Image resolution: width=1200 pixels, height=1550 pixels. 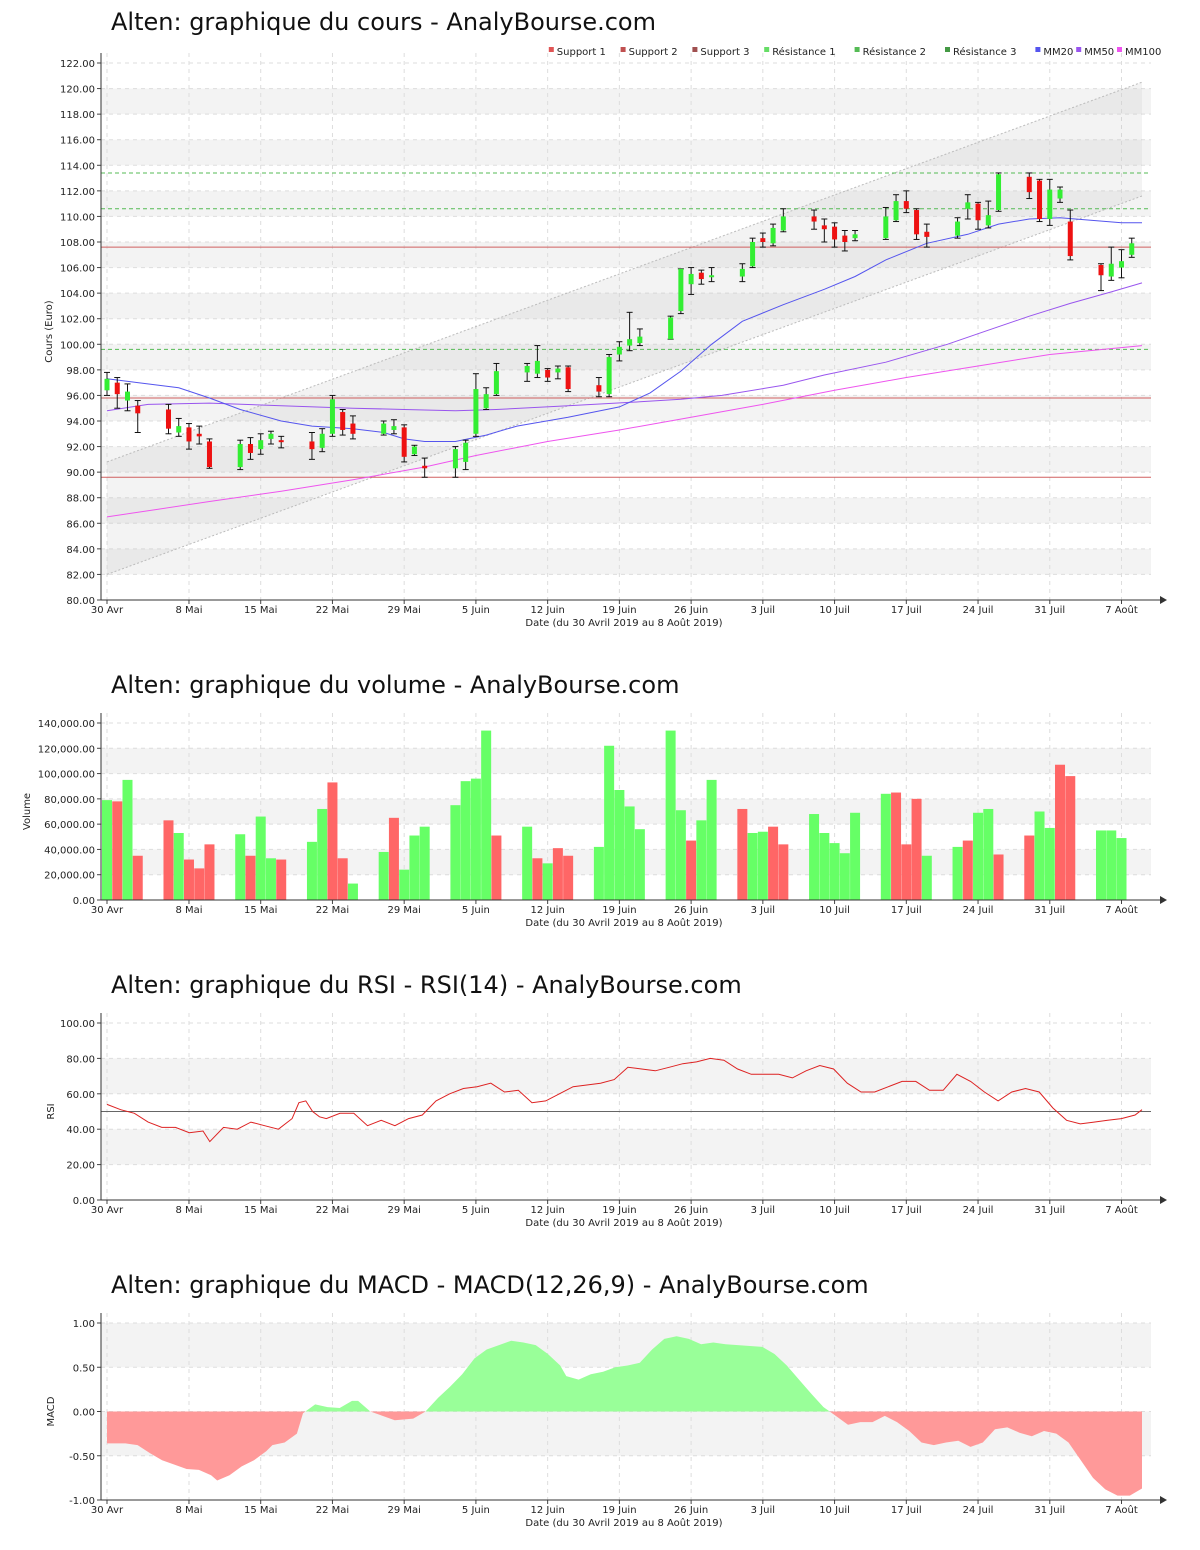 I want to click on price-xtick-label: 31 Juil, so click(x=1049, y=610).